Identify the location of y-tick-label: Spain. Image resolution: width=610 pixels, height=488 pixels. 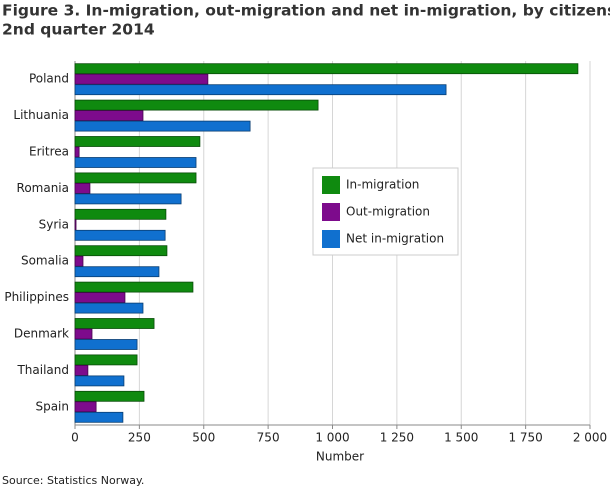
(52, 406).